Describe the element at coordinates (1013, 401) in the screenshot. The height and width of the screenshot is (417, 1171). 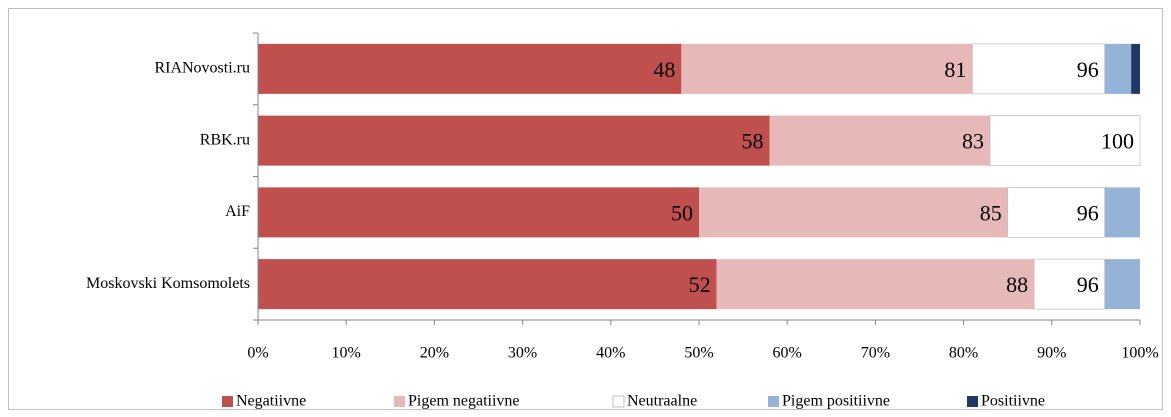
I see `legend-label: Positiivne` at that location.